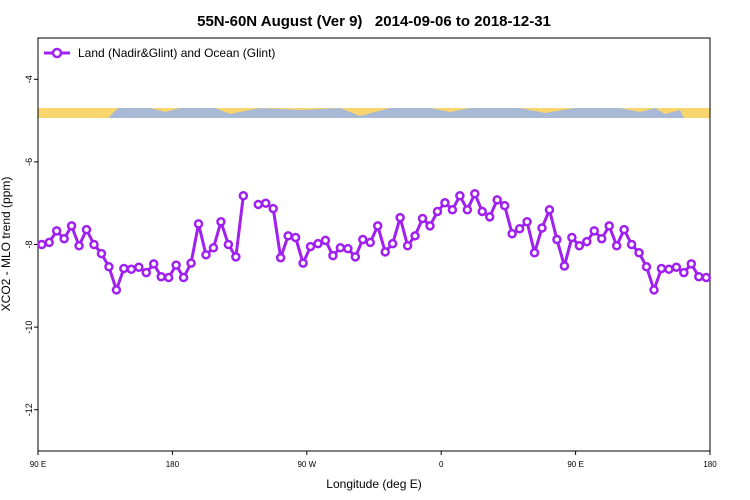 The height and width of the screenshot is (500, 750). What do you see at coordinates (6, 244) in the screenshot?
I see `y-axis-label: XCO2 - MLO trend (ppm)` at bounding box center [6, 244].